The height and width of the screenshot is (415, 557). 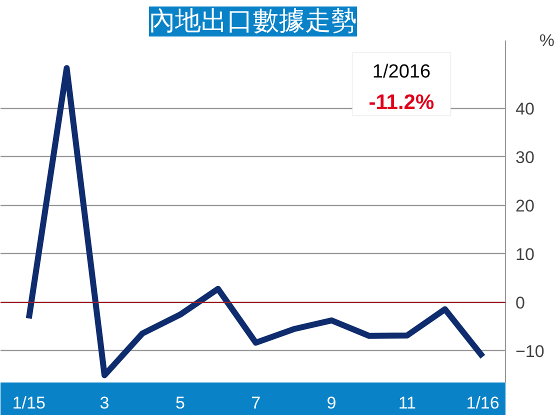 What do you see at coordinates (525, 254) in the screenshot?
I see `y-tick-label: 10` at bounding box center [525, 254].